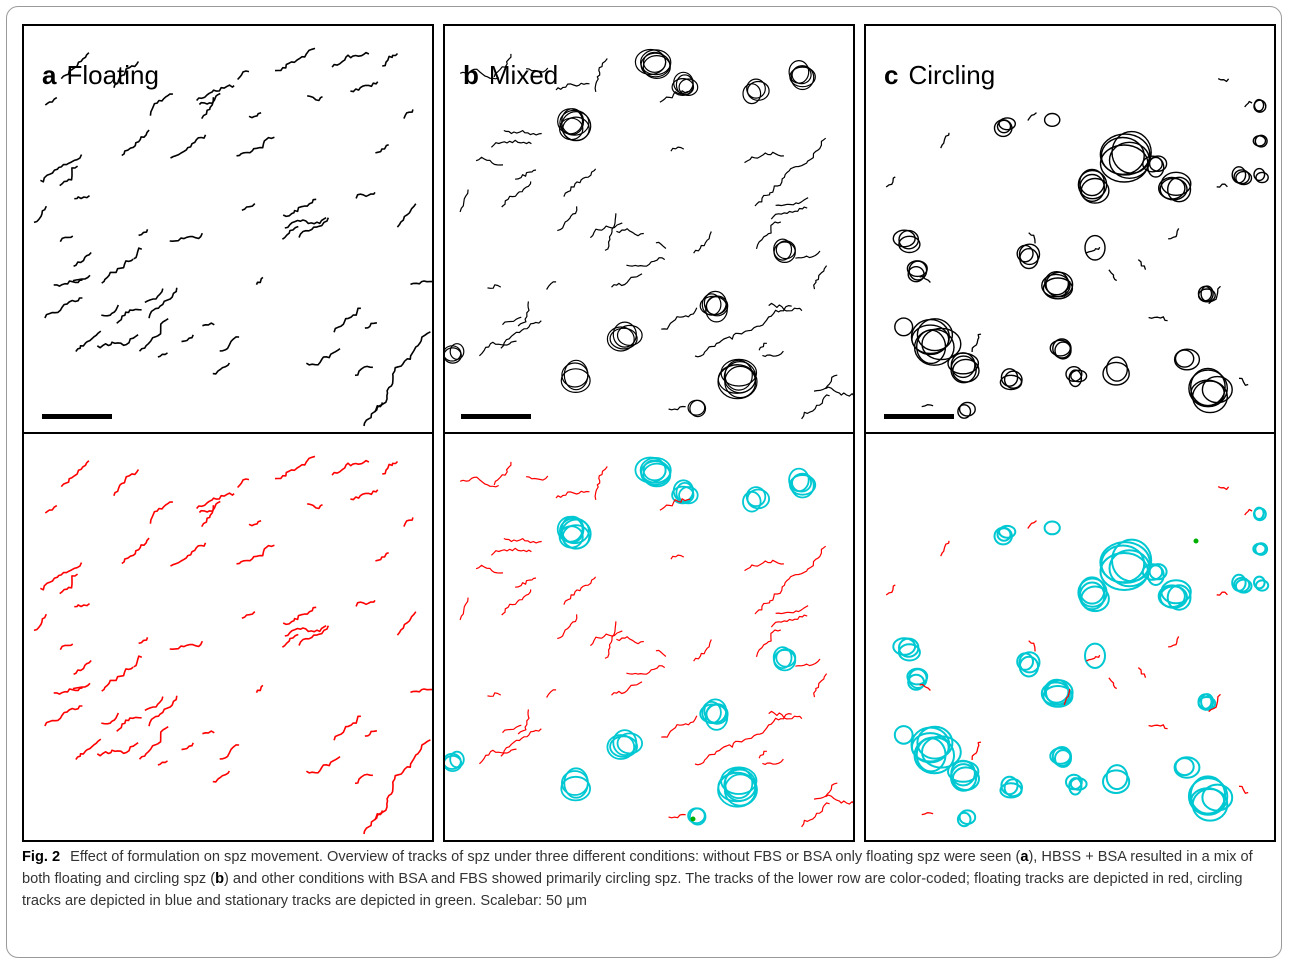 The width and height of the screenshot is (1290, 964). What do you see at coordinates (232, 237) in the screenshot?
I see `tracks-canvas-a-top` at bounding box center [232, 237].